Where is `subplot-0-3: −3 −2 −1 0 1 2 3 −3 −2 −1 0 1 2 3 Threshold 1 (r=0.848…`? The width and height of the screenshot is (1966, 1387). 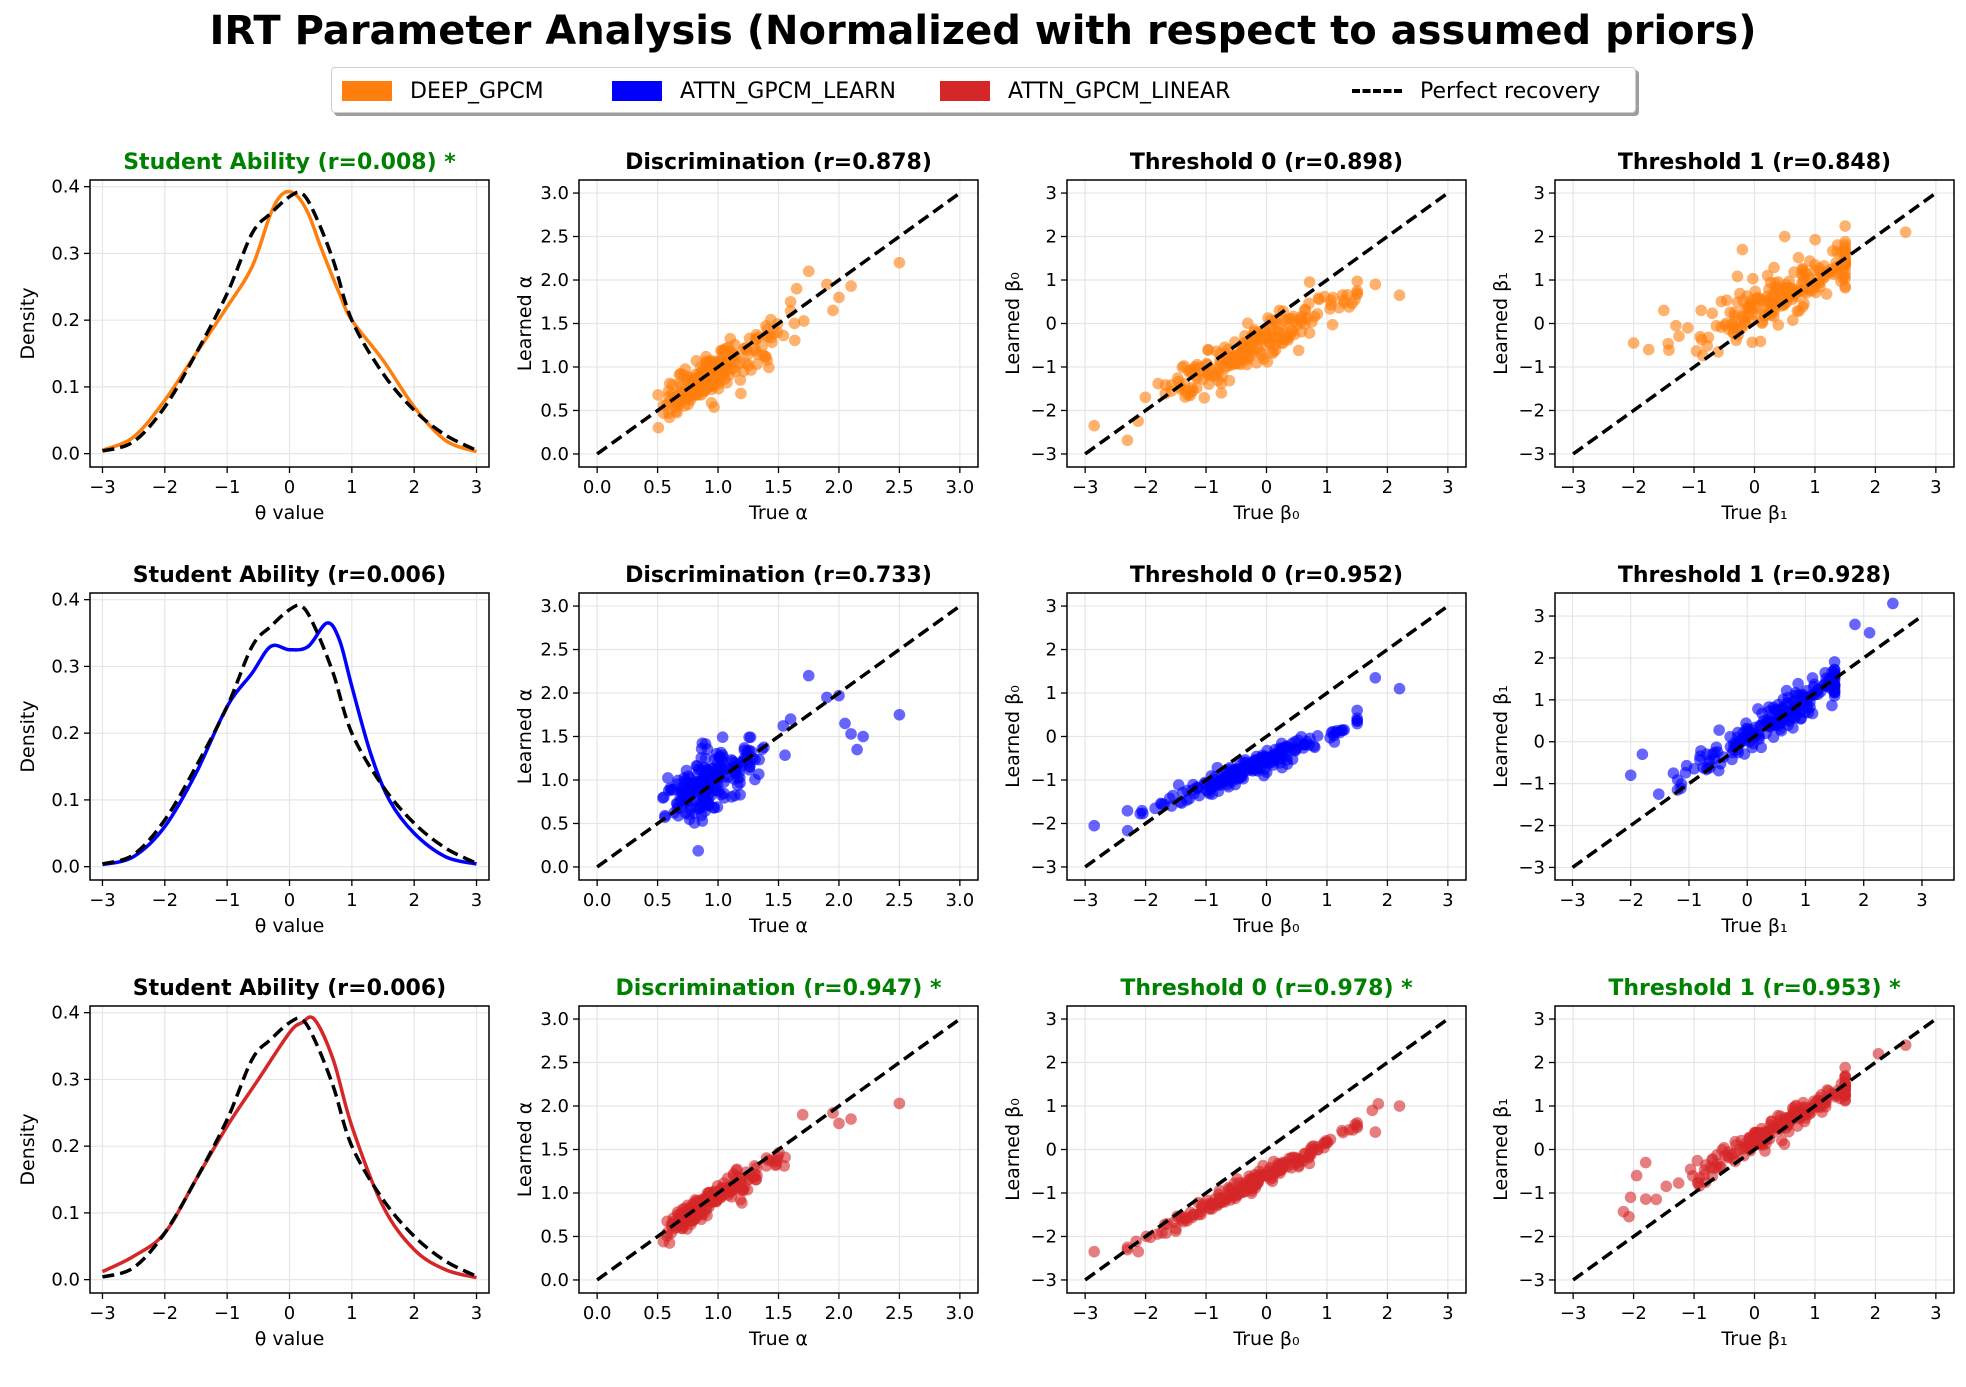 subplot-0-3: −3 −2 −1 0 1 2 3 −3 −2 −1 0 1 2 3 Threshold 1 (r=0.848… is located at coordinates (1722, 337).